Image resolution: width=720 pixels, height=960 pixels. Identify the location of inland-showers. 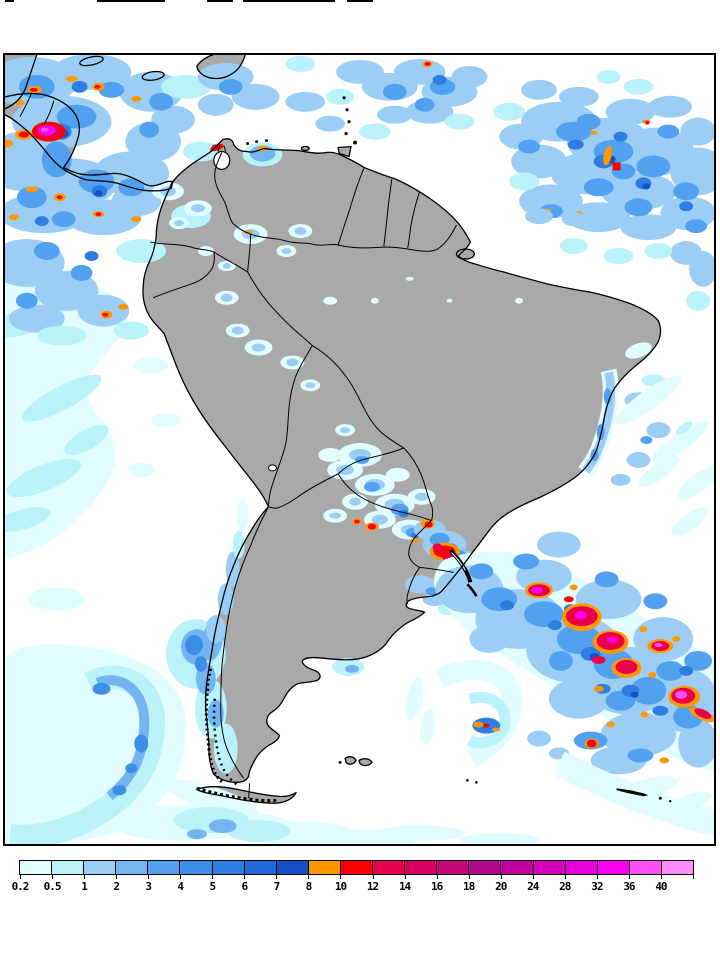
(338, 309).